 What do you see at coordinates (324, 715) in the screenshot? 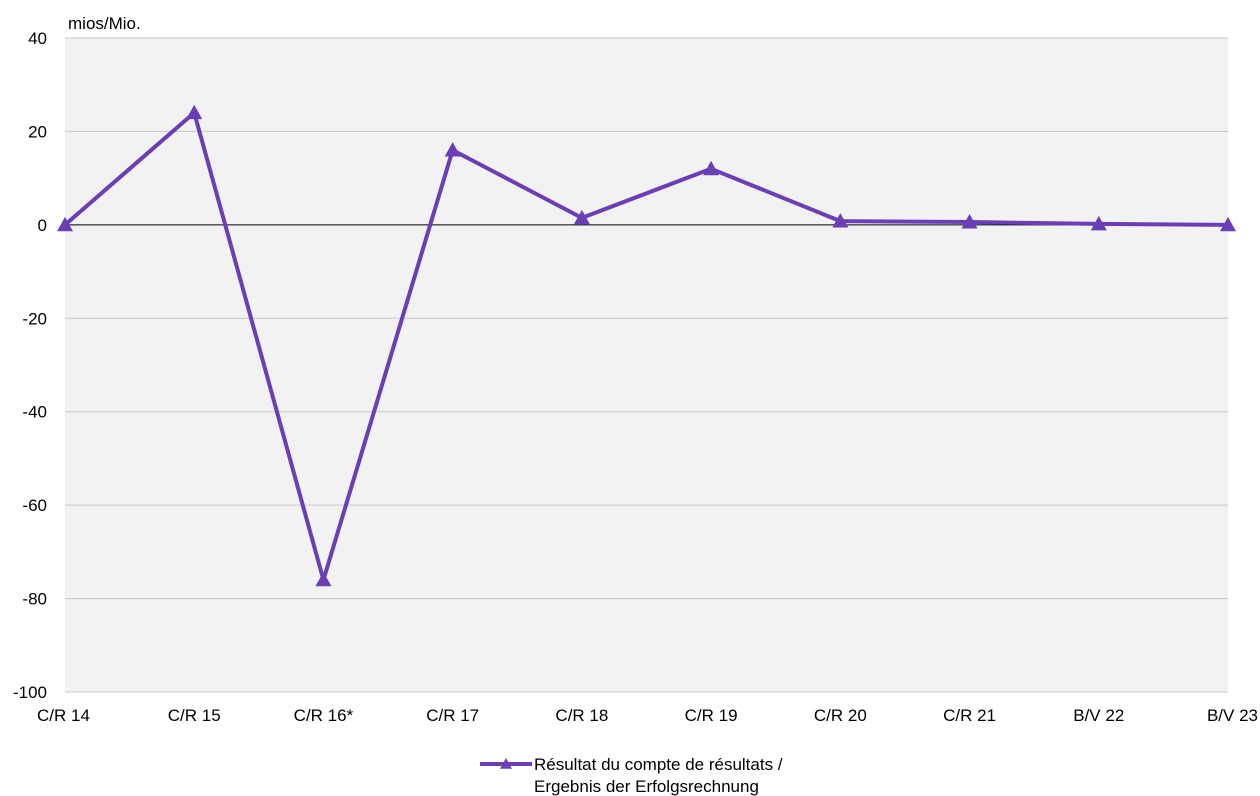
I see `x-tick-label: C/R 16*` at bounding box center [324, 715].